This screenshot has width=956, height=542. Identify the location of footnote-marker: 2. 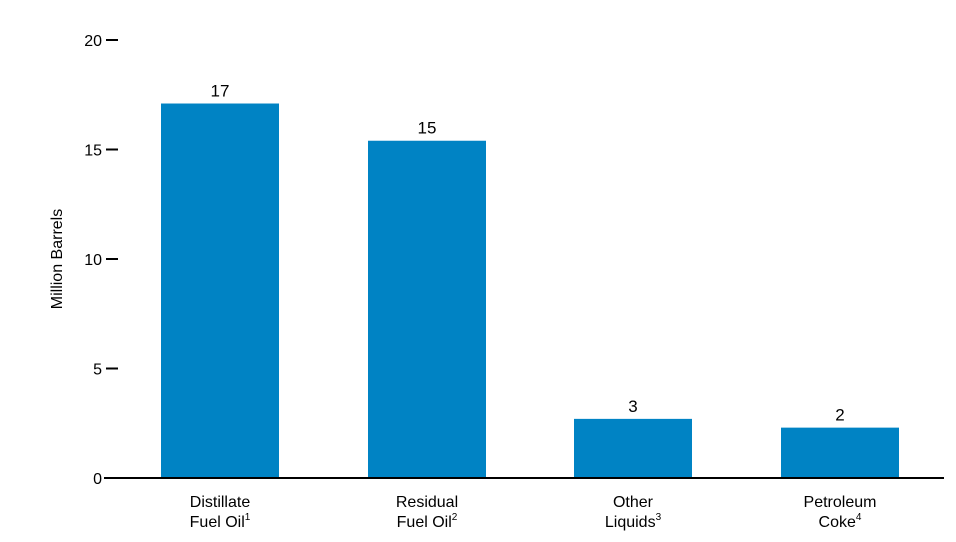
(455, 517).